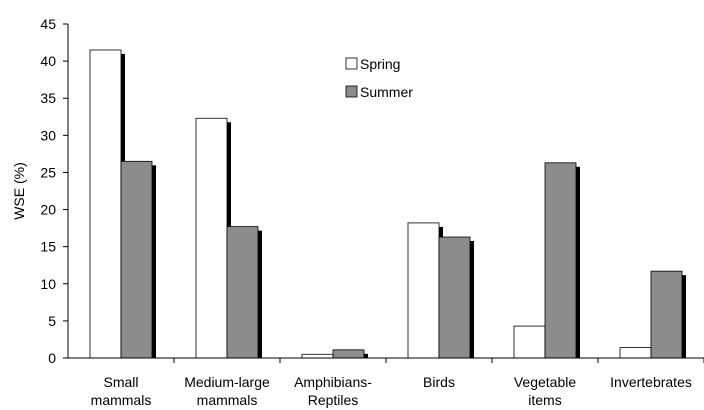 The width and height of the screenshot is (704, 410). I want to click on x-category-label-line: Birds, so click(439, 382).